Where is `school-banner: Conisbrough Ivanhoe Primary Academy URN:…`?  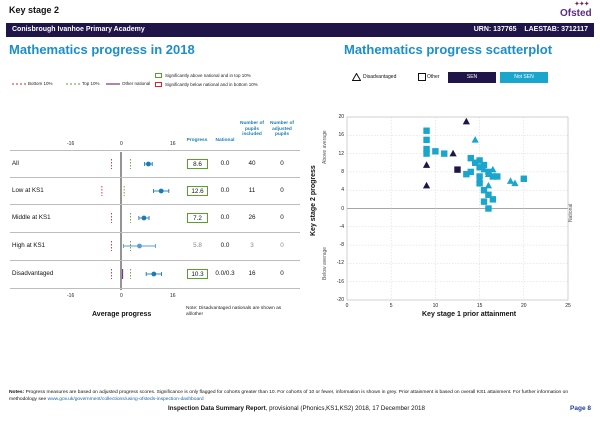 school-banner: Conisbrough Ivanhoe Primary Academy URN:… is located at coordinates (300, 30).